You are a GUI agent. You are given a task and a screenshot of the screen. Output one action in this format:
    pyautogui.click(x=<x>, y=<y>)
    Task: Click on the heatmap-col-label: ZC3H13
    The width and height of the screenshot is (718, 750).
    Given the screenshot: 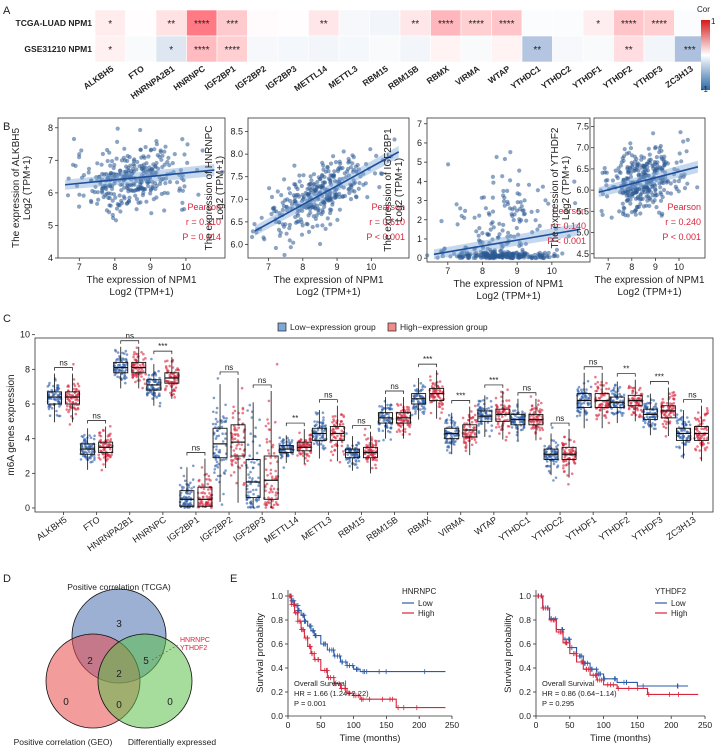 What is the action you would take?
    pyautogui.click(x=679, y=76)
    